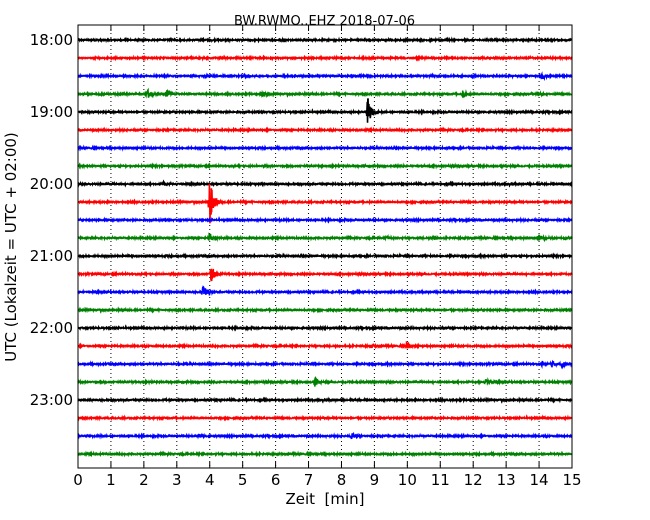 Image resolution: width=650 pixels, height=520 pixels. What do you see at coordinates (407, 480) in the screenshot?
I see `x-tick-label: 10` at bounding box center [407, 480].